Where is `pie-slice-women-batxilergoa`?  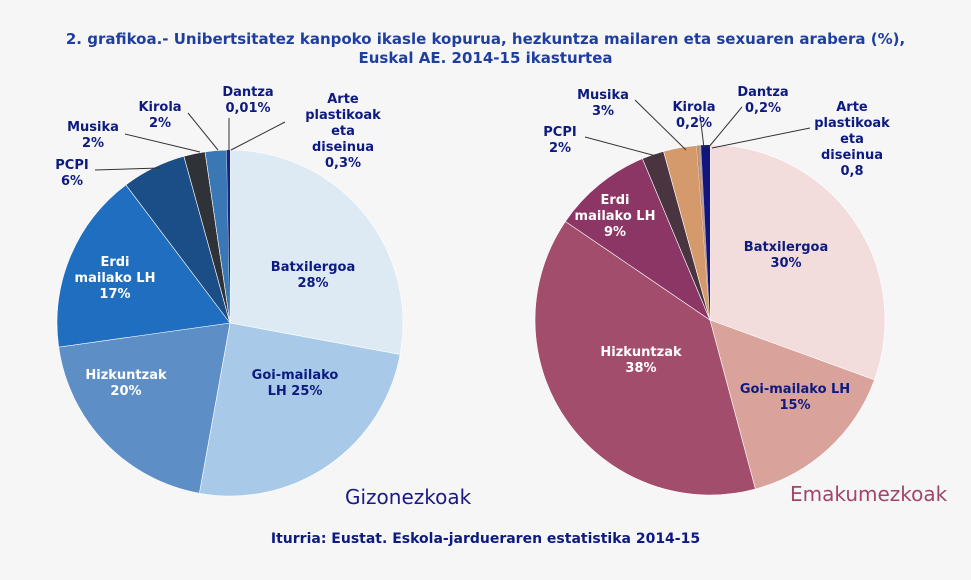
pie-slice-women-batxilergoa is located at coordinates (797, 262).